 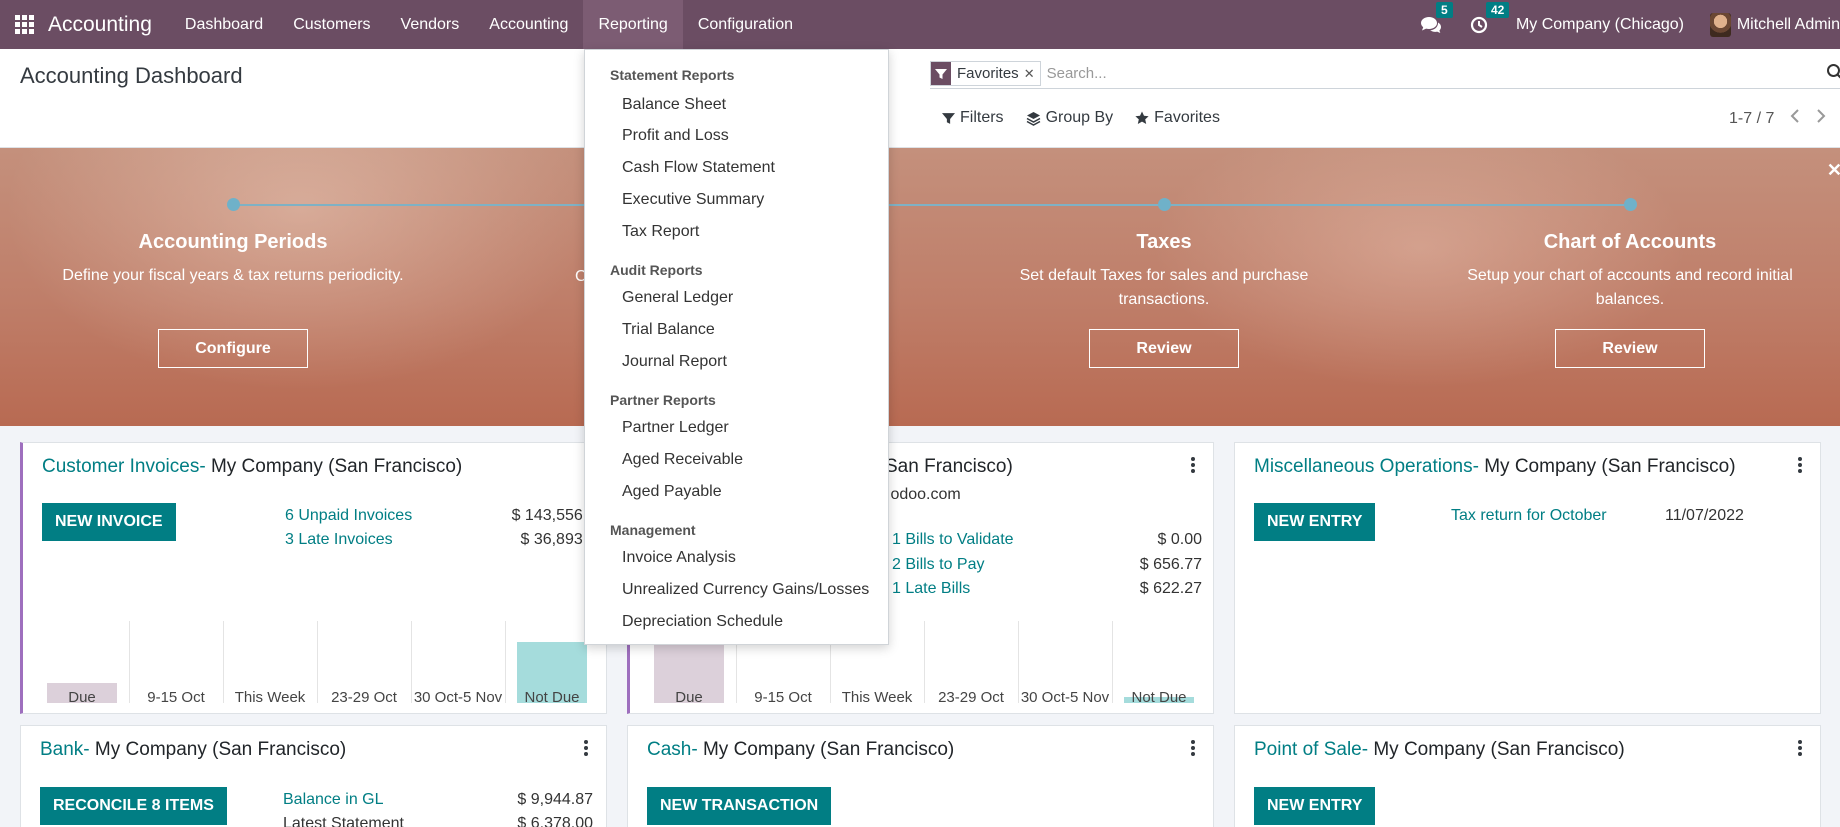 I want to click on app-brand: Accounting, so click(x=100, y=24).